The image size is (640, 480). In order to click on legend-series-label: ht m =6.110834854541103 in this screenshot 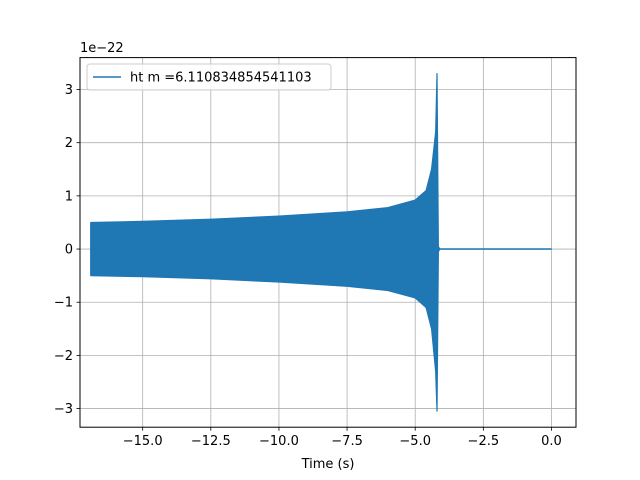, I will do `click(221, 78)`.